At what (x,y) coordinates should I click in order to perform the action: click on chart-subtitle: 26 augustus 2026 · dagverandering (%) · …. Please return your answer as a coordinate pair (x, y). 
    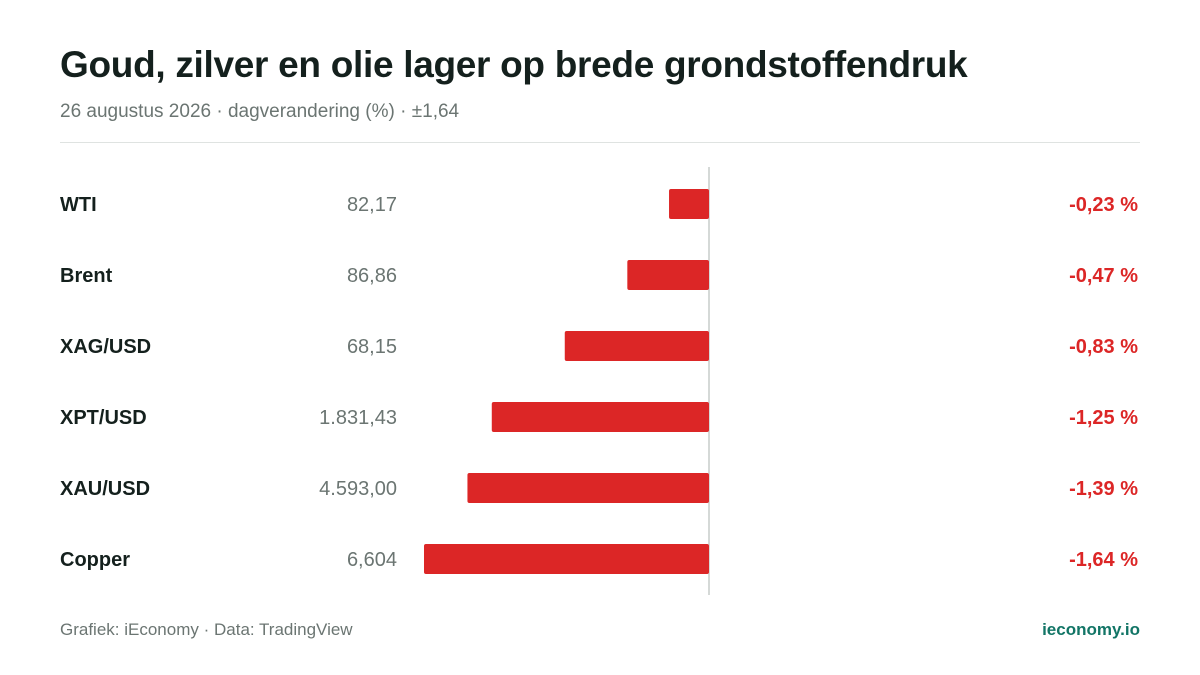
    Looking at the image, I should click on (260, 111).